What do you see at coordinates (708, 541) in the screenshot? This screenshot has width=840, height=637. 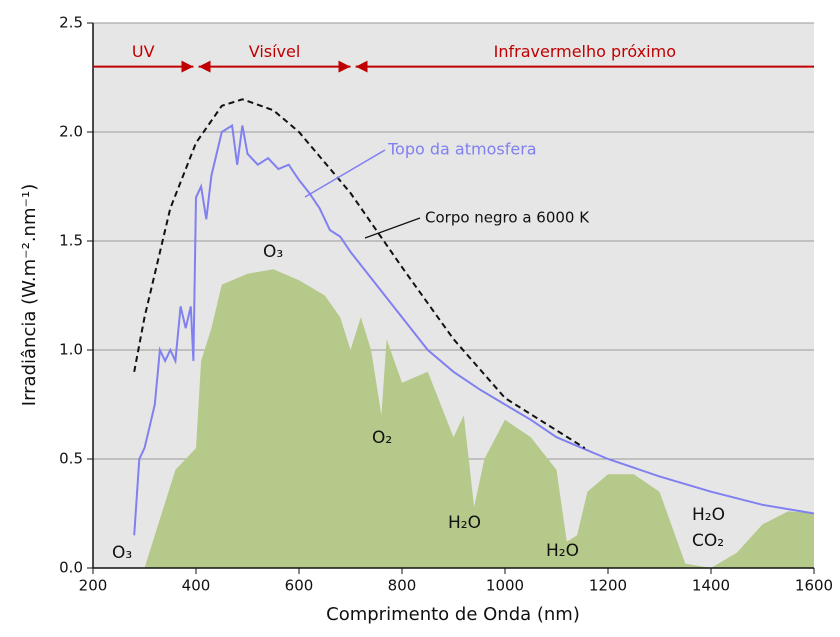 I see `annotation: CO₂` at bounding box center [708, 541].